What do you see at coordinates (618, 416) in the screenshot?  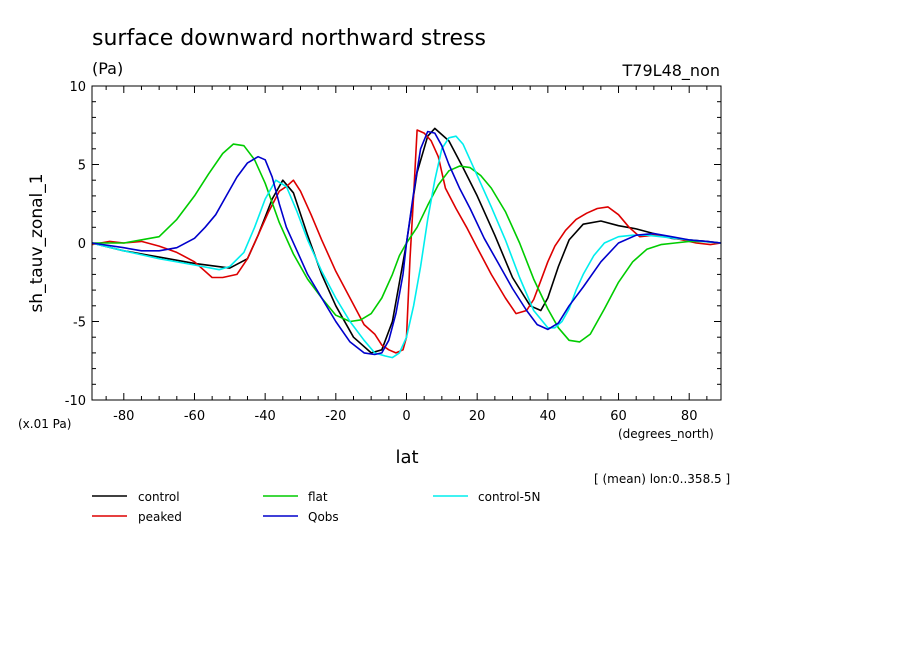 I see `x-tick-label: 60` at bounding box center [618, 416].